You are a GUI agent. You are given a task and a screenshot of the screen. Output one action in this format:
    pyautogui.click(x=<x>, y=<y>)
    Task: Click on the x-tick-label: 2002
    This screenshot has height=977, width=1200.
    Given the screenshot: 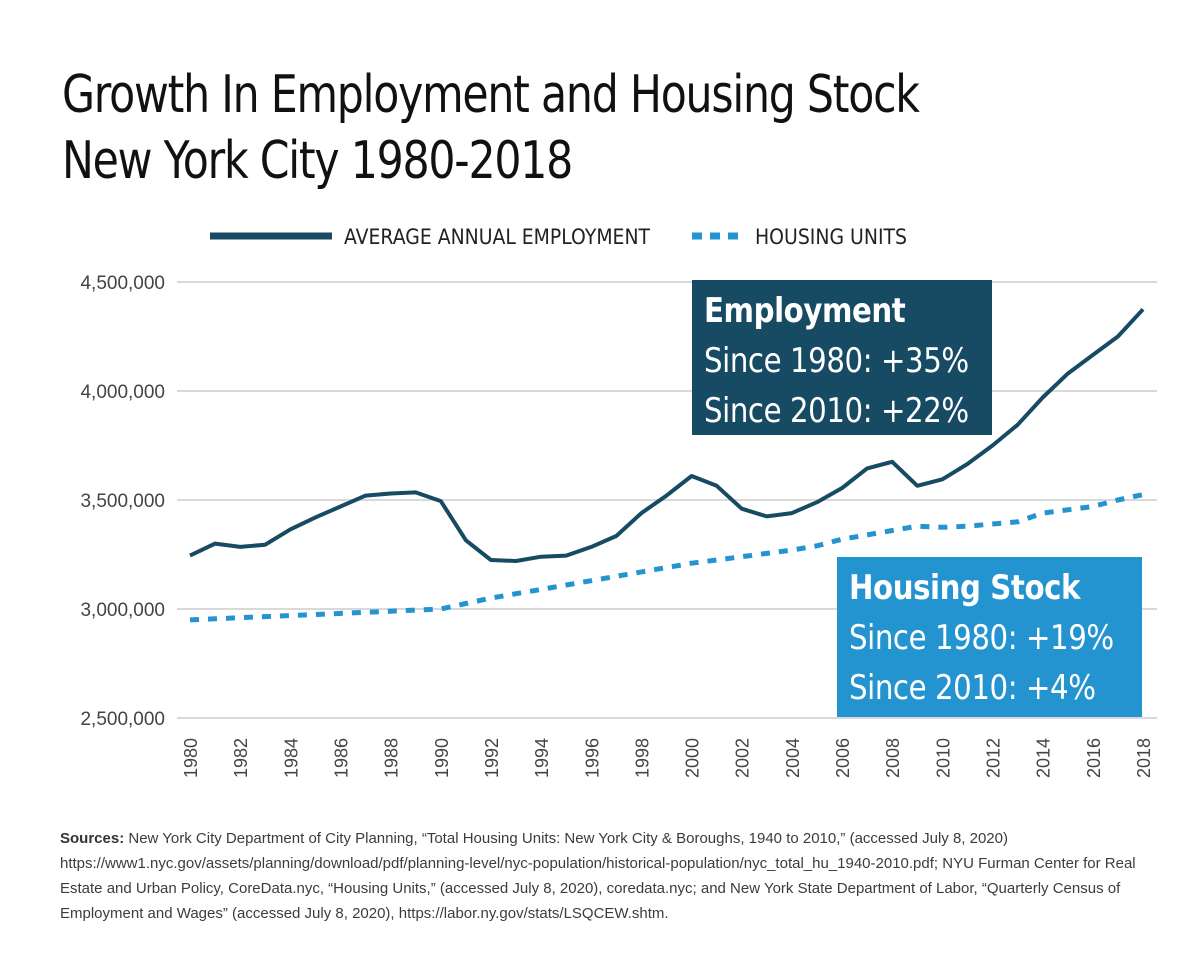 What is the action you would take?
    pyautogui.click(x=743, y=758)
    